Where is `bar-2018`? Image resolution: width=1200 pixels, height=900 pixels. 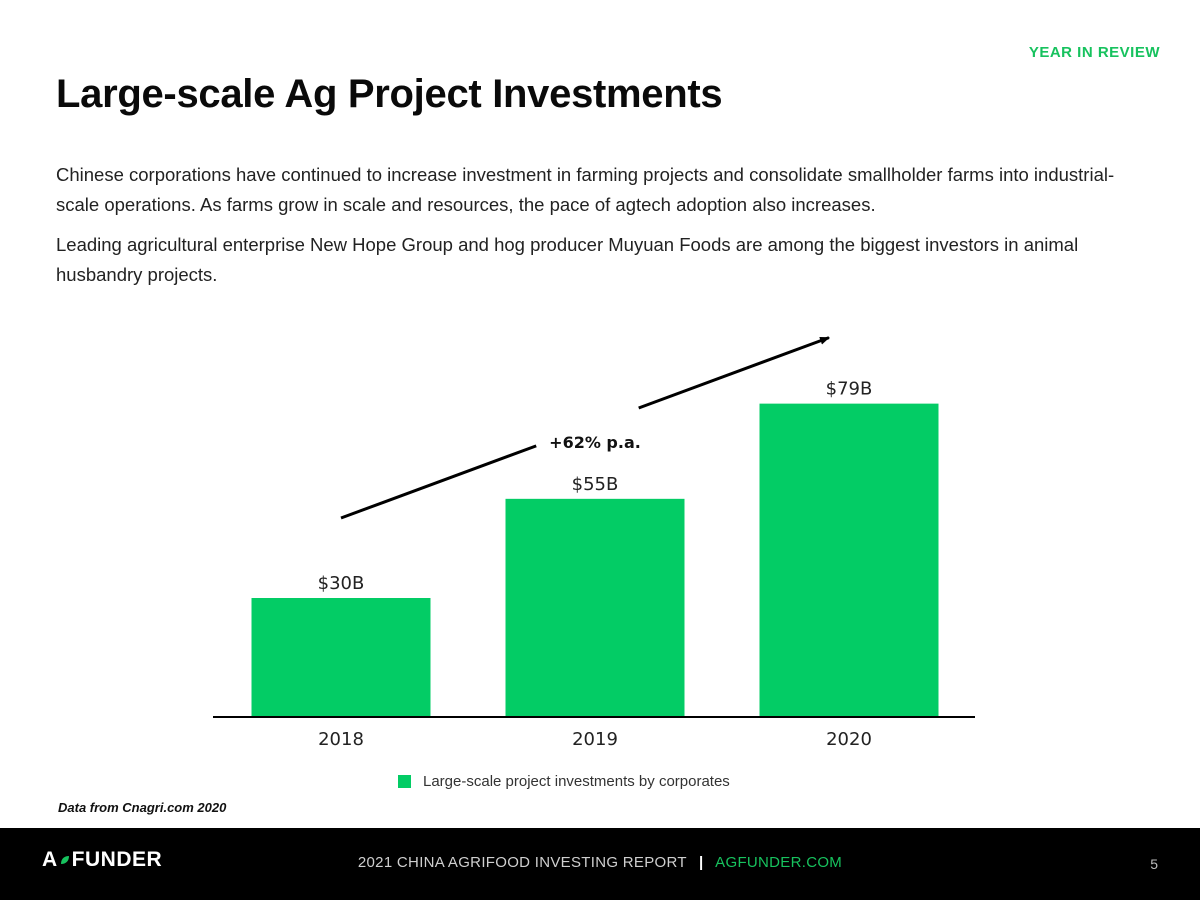 bar-2018 is located at coordinates (341, 657).